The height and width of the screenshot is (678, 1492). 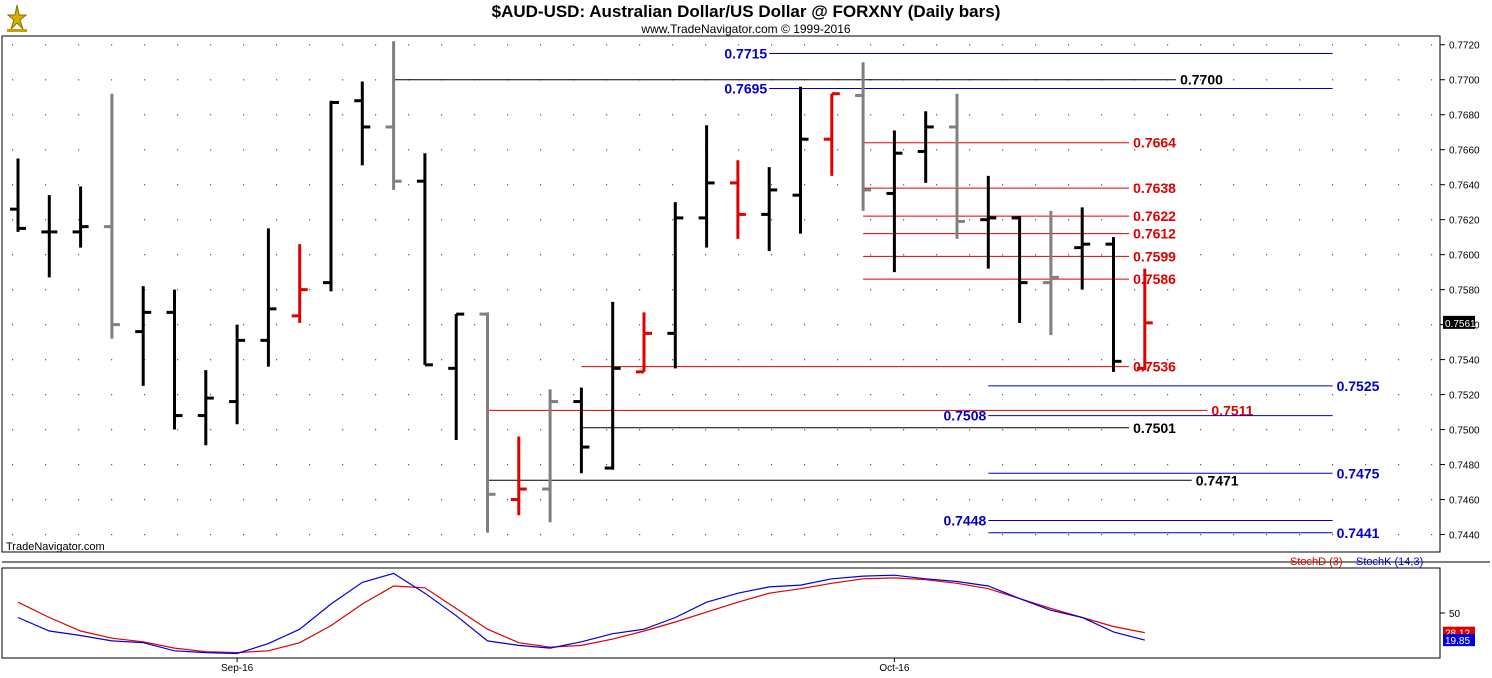 I want to click on y-tick-label: 0.7440, so click(x=1464, y=536).